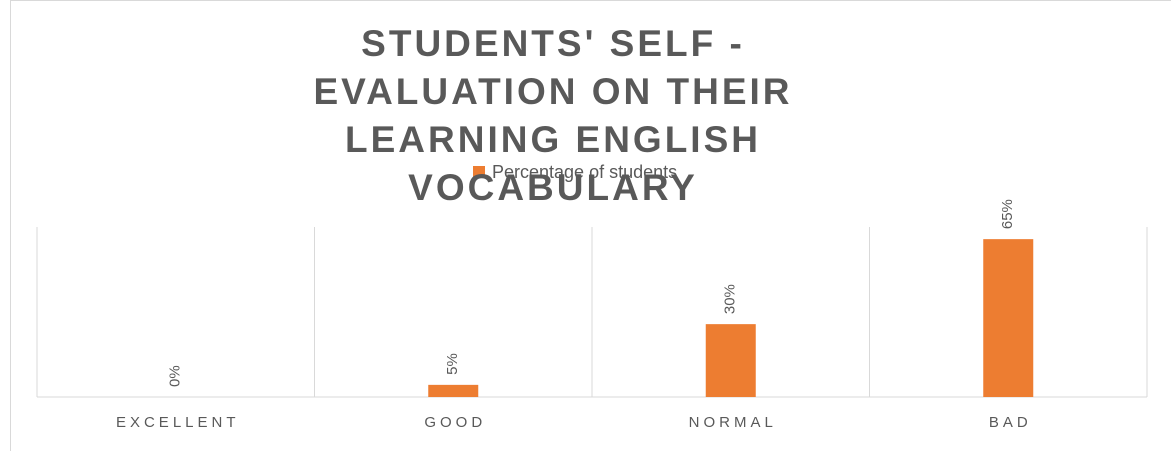 The width and height of the screenshot is (1171, 451). I want to click on x-tick-label: BAD, so click(1010, 422).